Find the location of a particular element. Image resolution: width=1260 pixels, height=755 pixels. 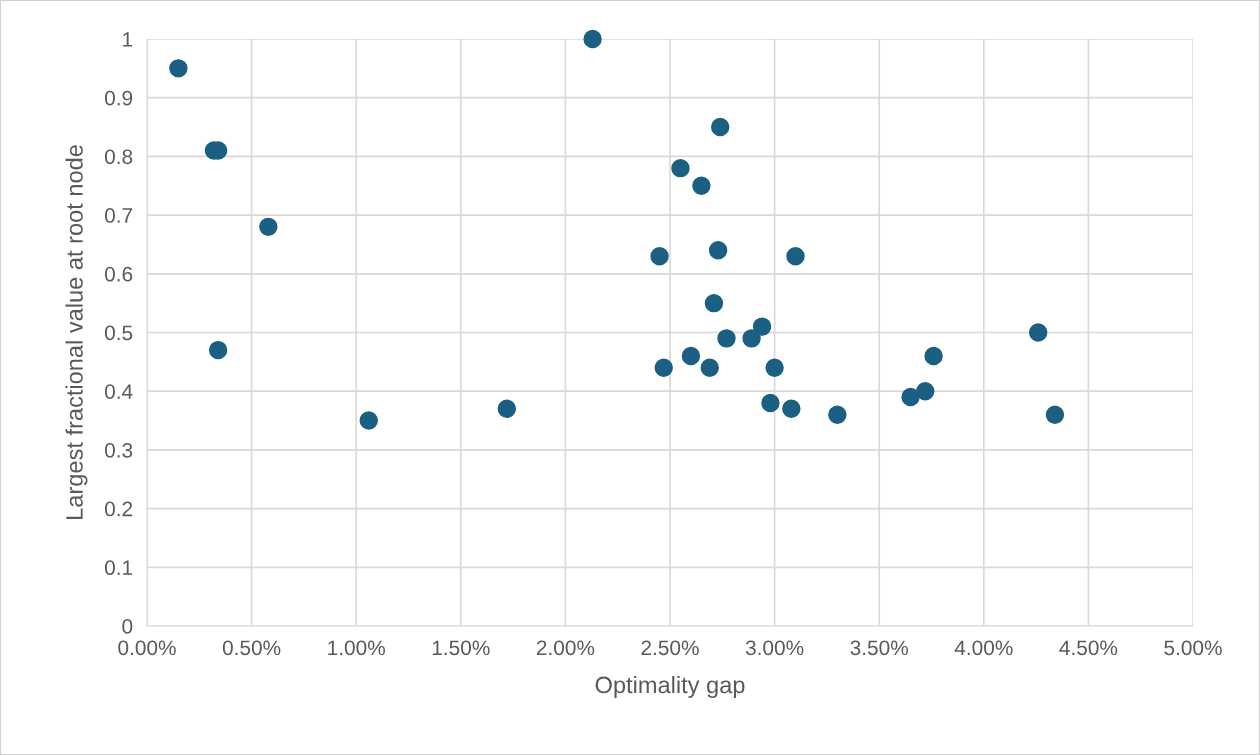

y-tick-label: 0.1 is located at coordinates (118, 568).